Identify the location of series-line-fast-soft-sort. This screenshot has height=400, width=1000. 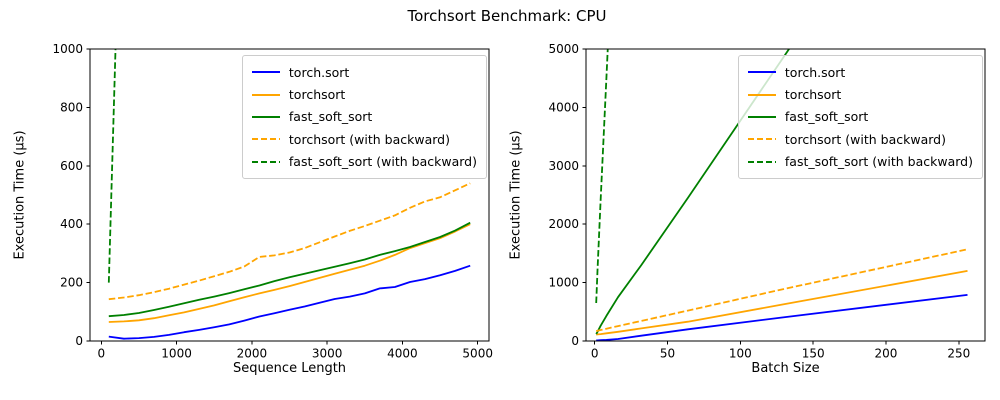
(289, 269).